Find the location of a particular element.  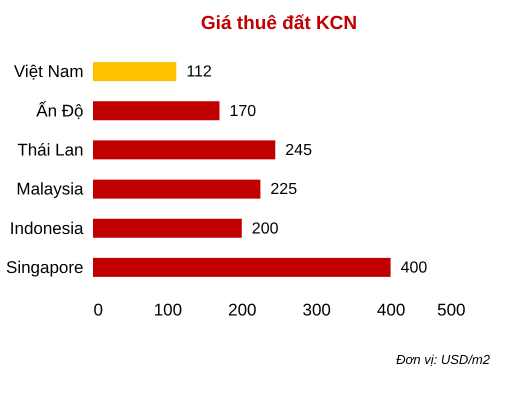

data-label: 400 is located at coordinates (414, 267).